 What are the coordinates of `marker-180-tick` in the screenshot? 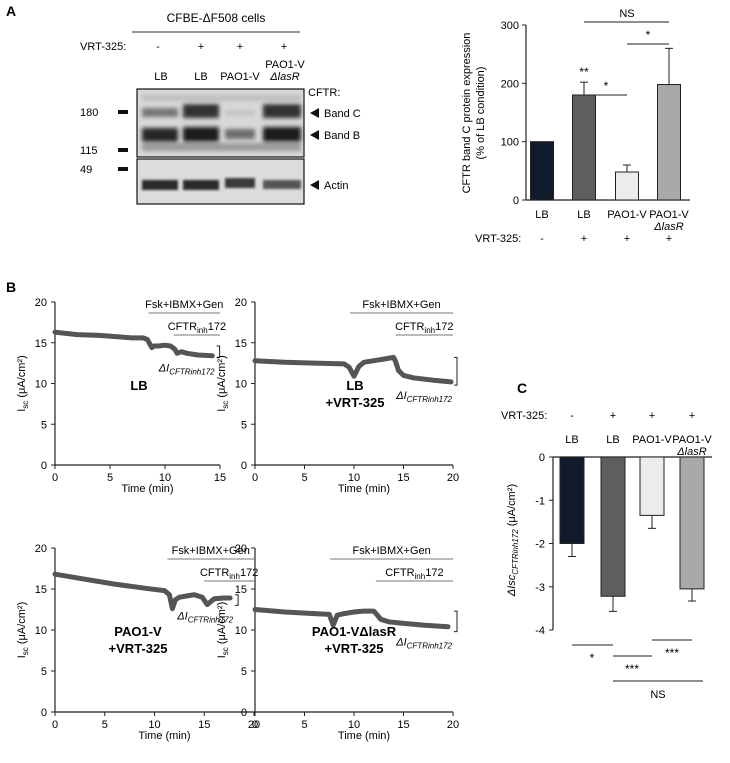 It's located at (123, 112).